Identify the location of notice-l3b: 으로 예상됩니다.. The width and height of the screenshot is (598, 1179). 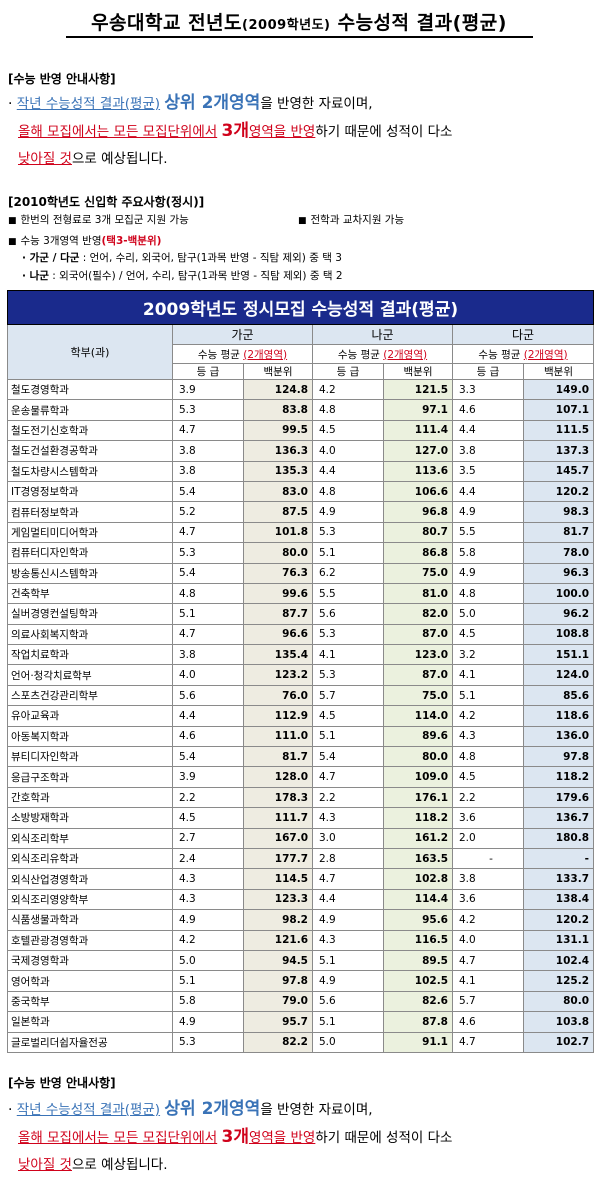
(119, 1165).